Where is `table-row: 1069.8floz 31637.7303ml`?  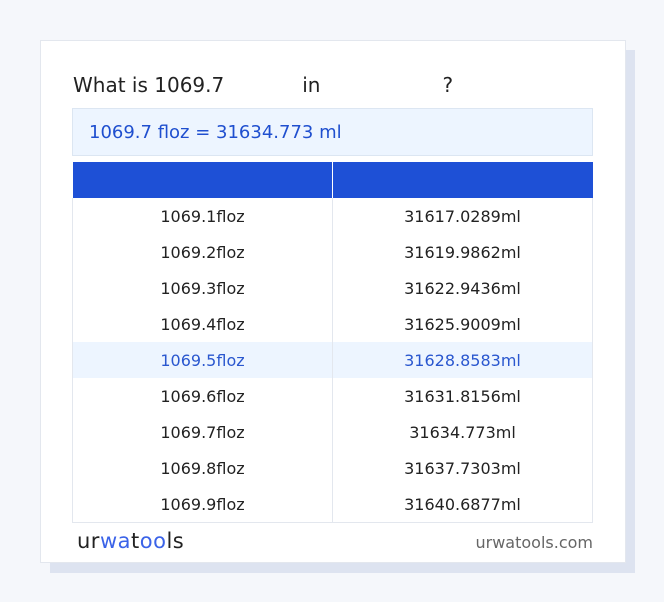
table-row: 1069.8floz 31637.7303ml is located at coordinates (332, 468).